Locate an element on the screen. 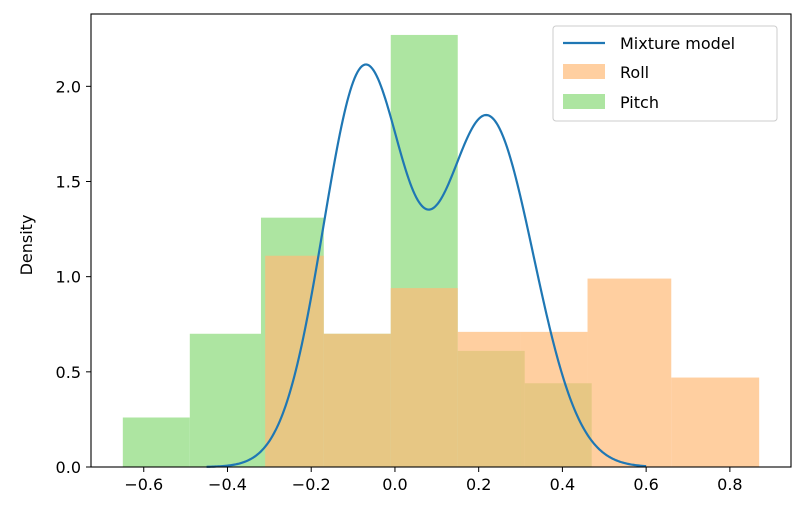 Image resolution: width=803 pixels, height=517 pixels. y-tick-label-3: 1.5 is located at coordinates (68, 181).